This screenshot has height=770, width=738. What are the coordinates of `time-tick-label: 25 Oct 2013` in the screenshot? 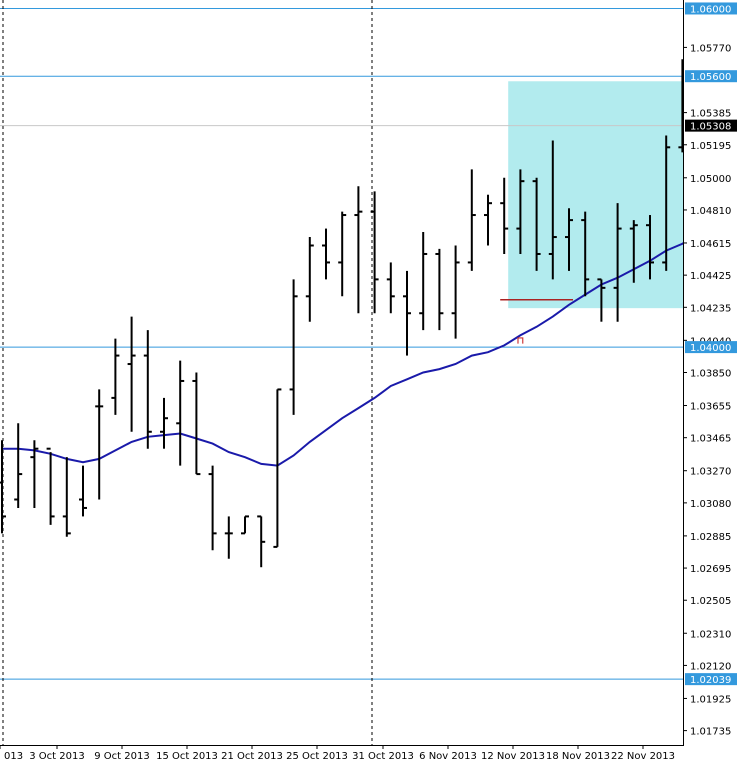 It's located at (317, 756).